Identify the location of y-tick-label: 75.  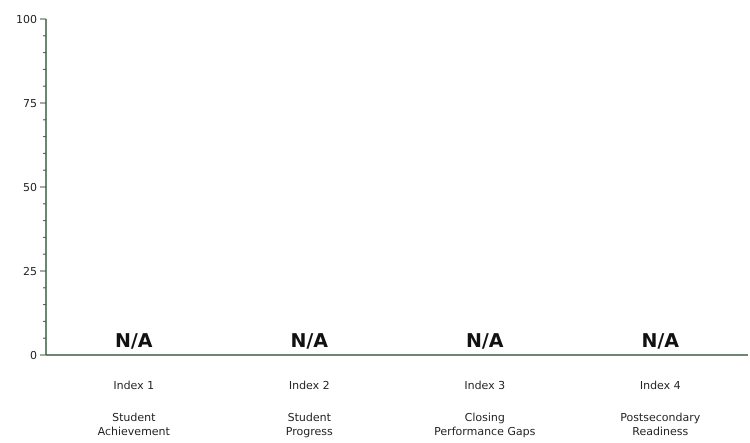
(30, 103).